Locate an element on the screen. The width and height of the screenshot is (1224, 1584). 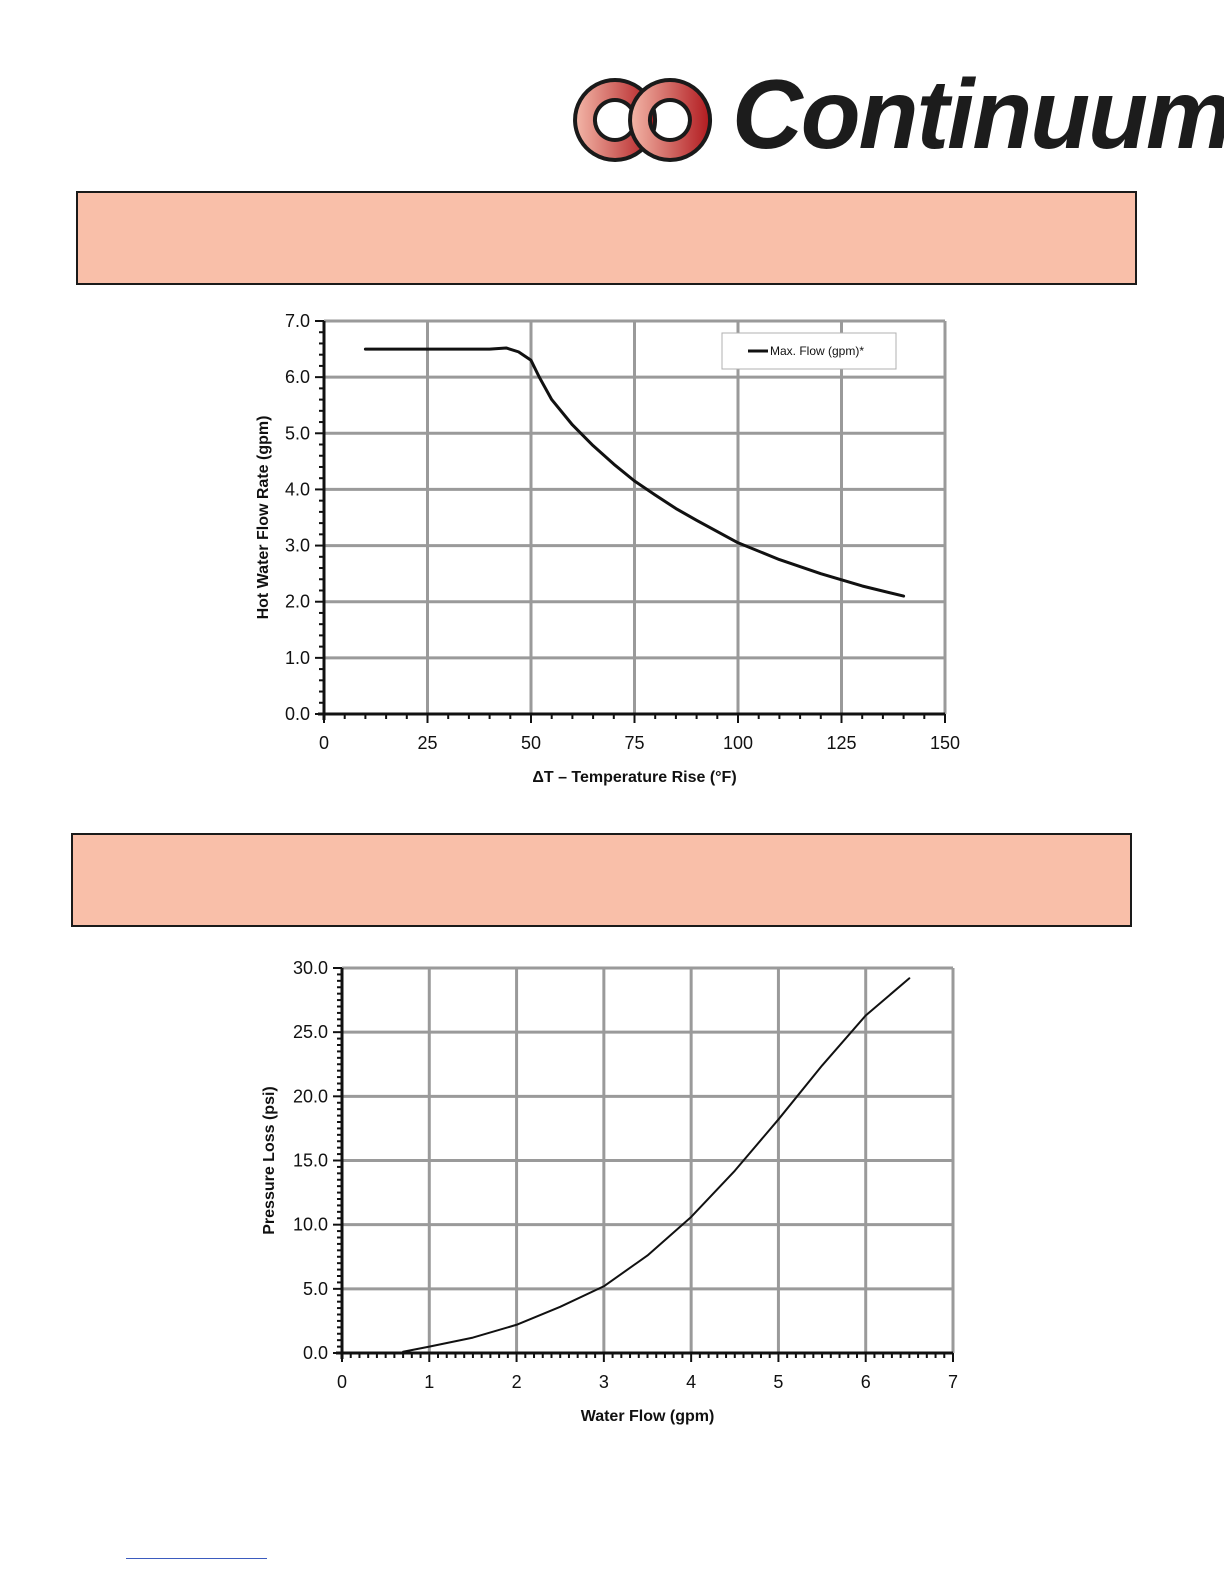
brand-logo-text: Continuum is located at coordinates (978, 114).